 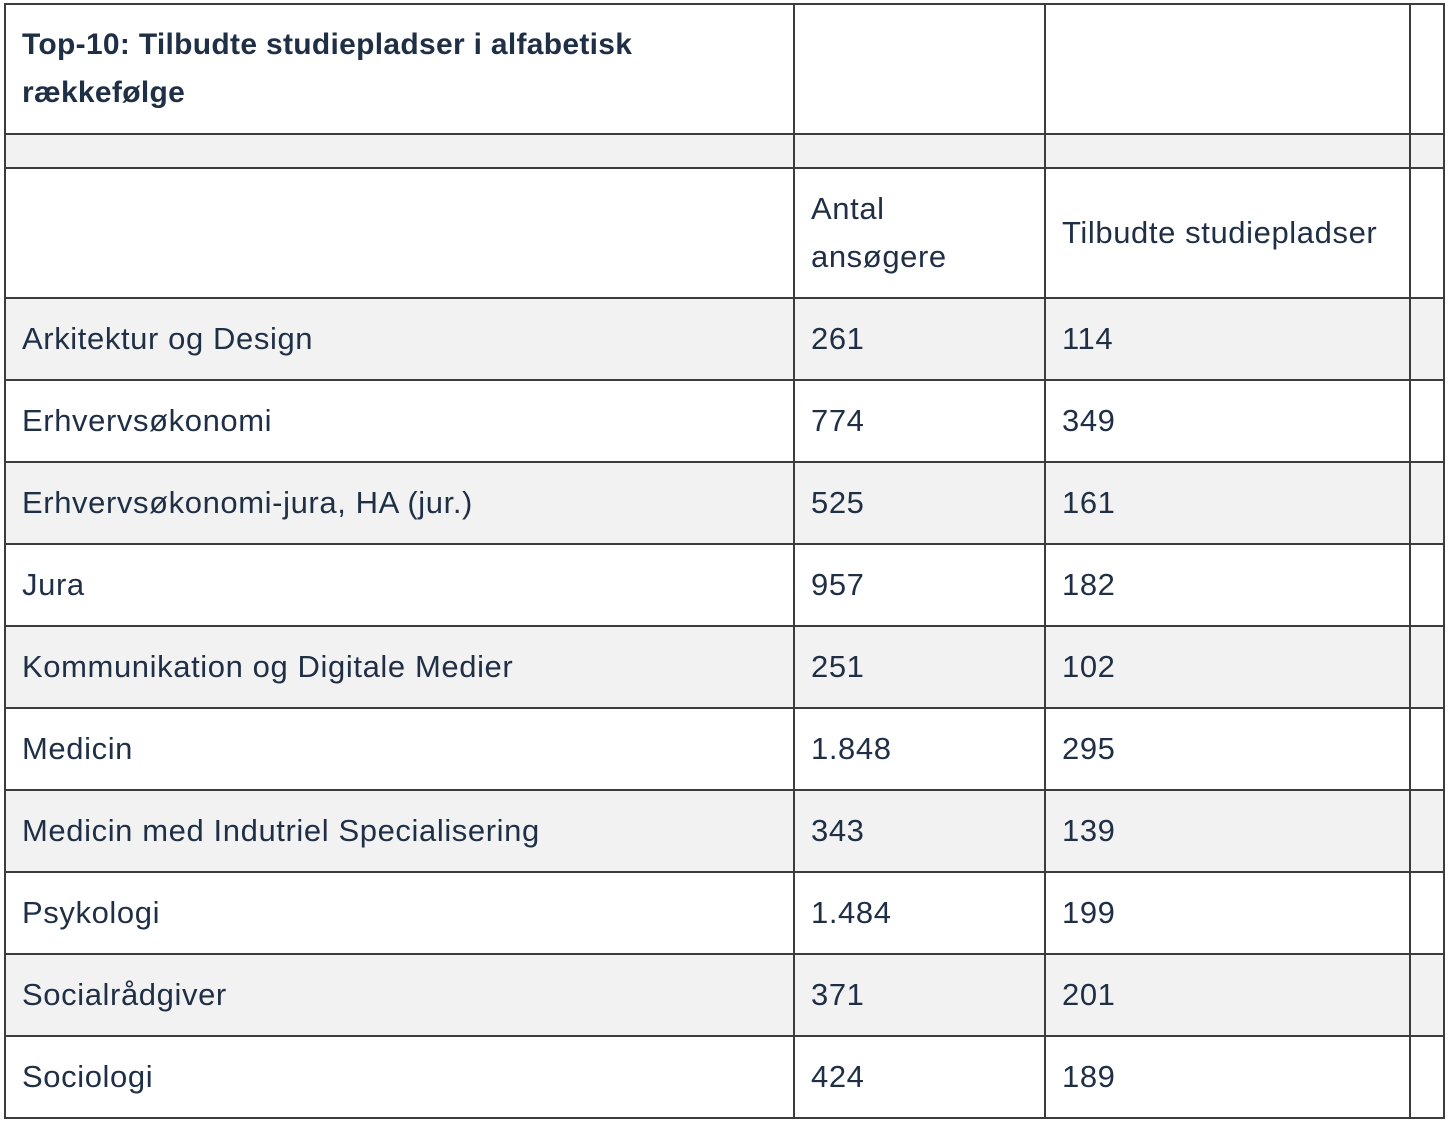 I want to click on header-applicants: Antal ansøgere, so click(x=919, y=233).